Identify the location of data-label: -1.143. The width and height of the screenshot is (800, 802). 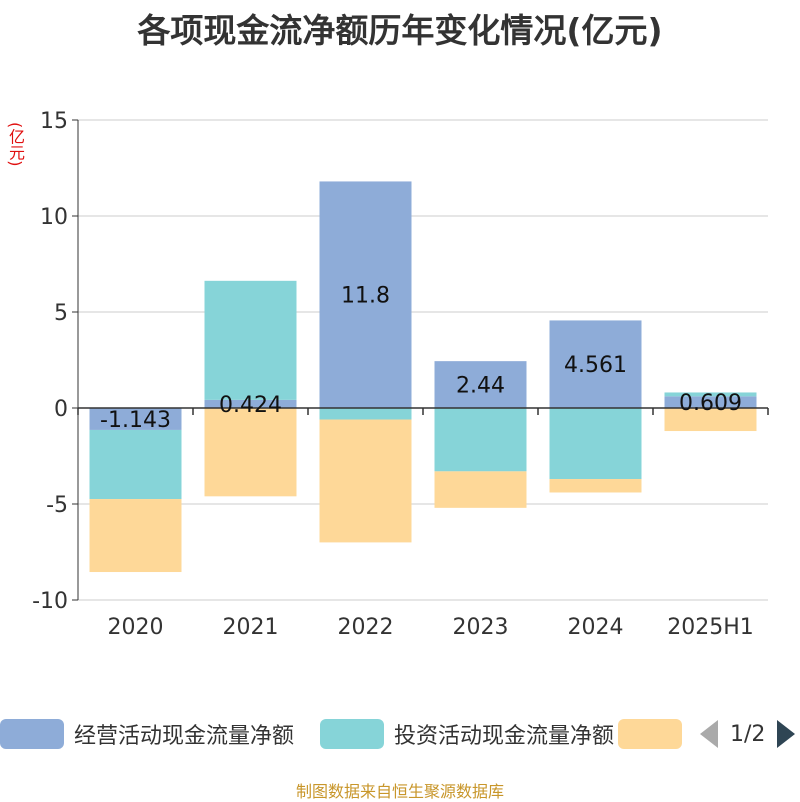
(135, 420).